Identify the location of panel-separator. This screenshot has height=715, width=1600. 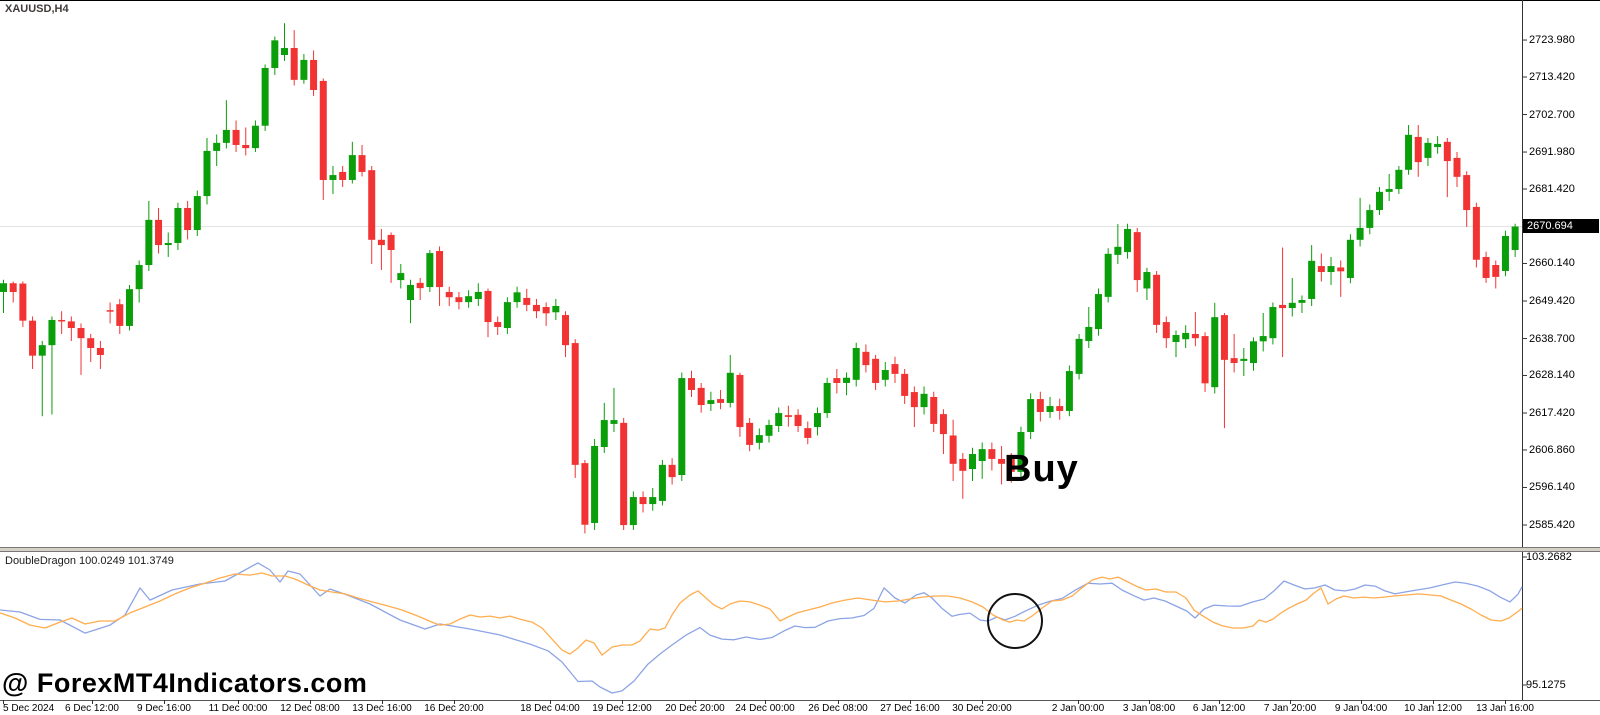
(800, 549).